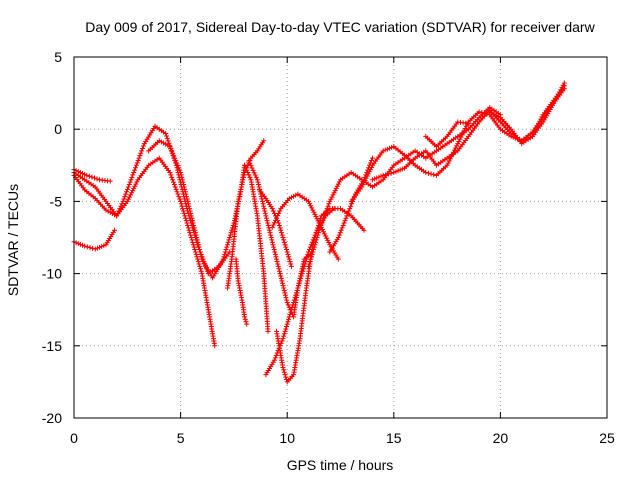 This screenshot has height=480, width=640. I want to click on y-tick-label: -5, so click(56, 201).